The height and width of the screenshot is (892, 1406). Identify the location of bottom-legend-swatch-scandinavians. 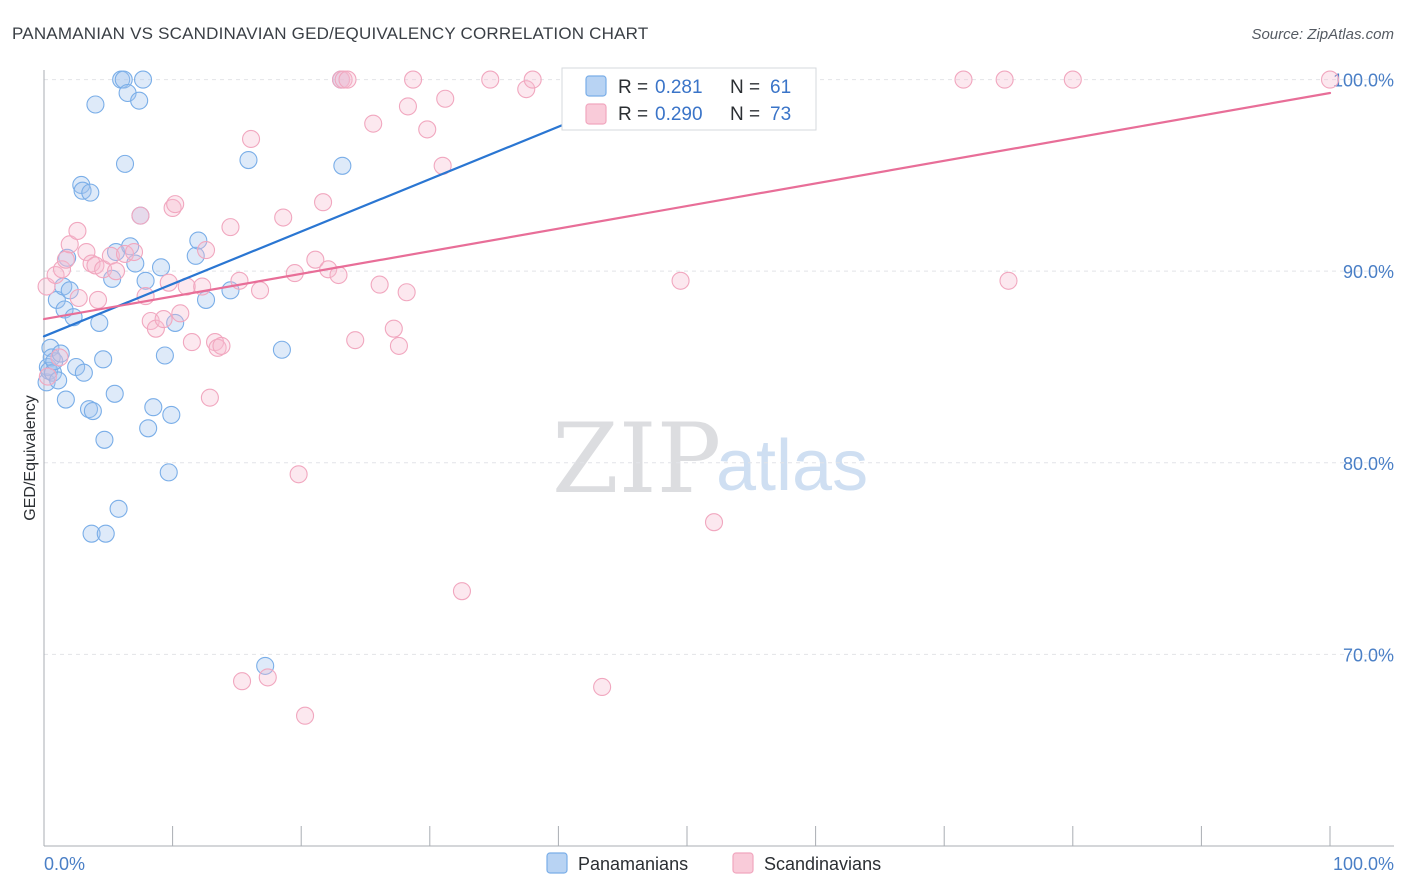
(743, 863).